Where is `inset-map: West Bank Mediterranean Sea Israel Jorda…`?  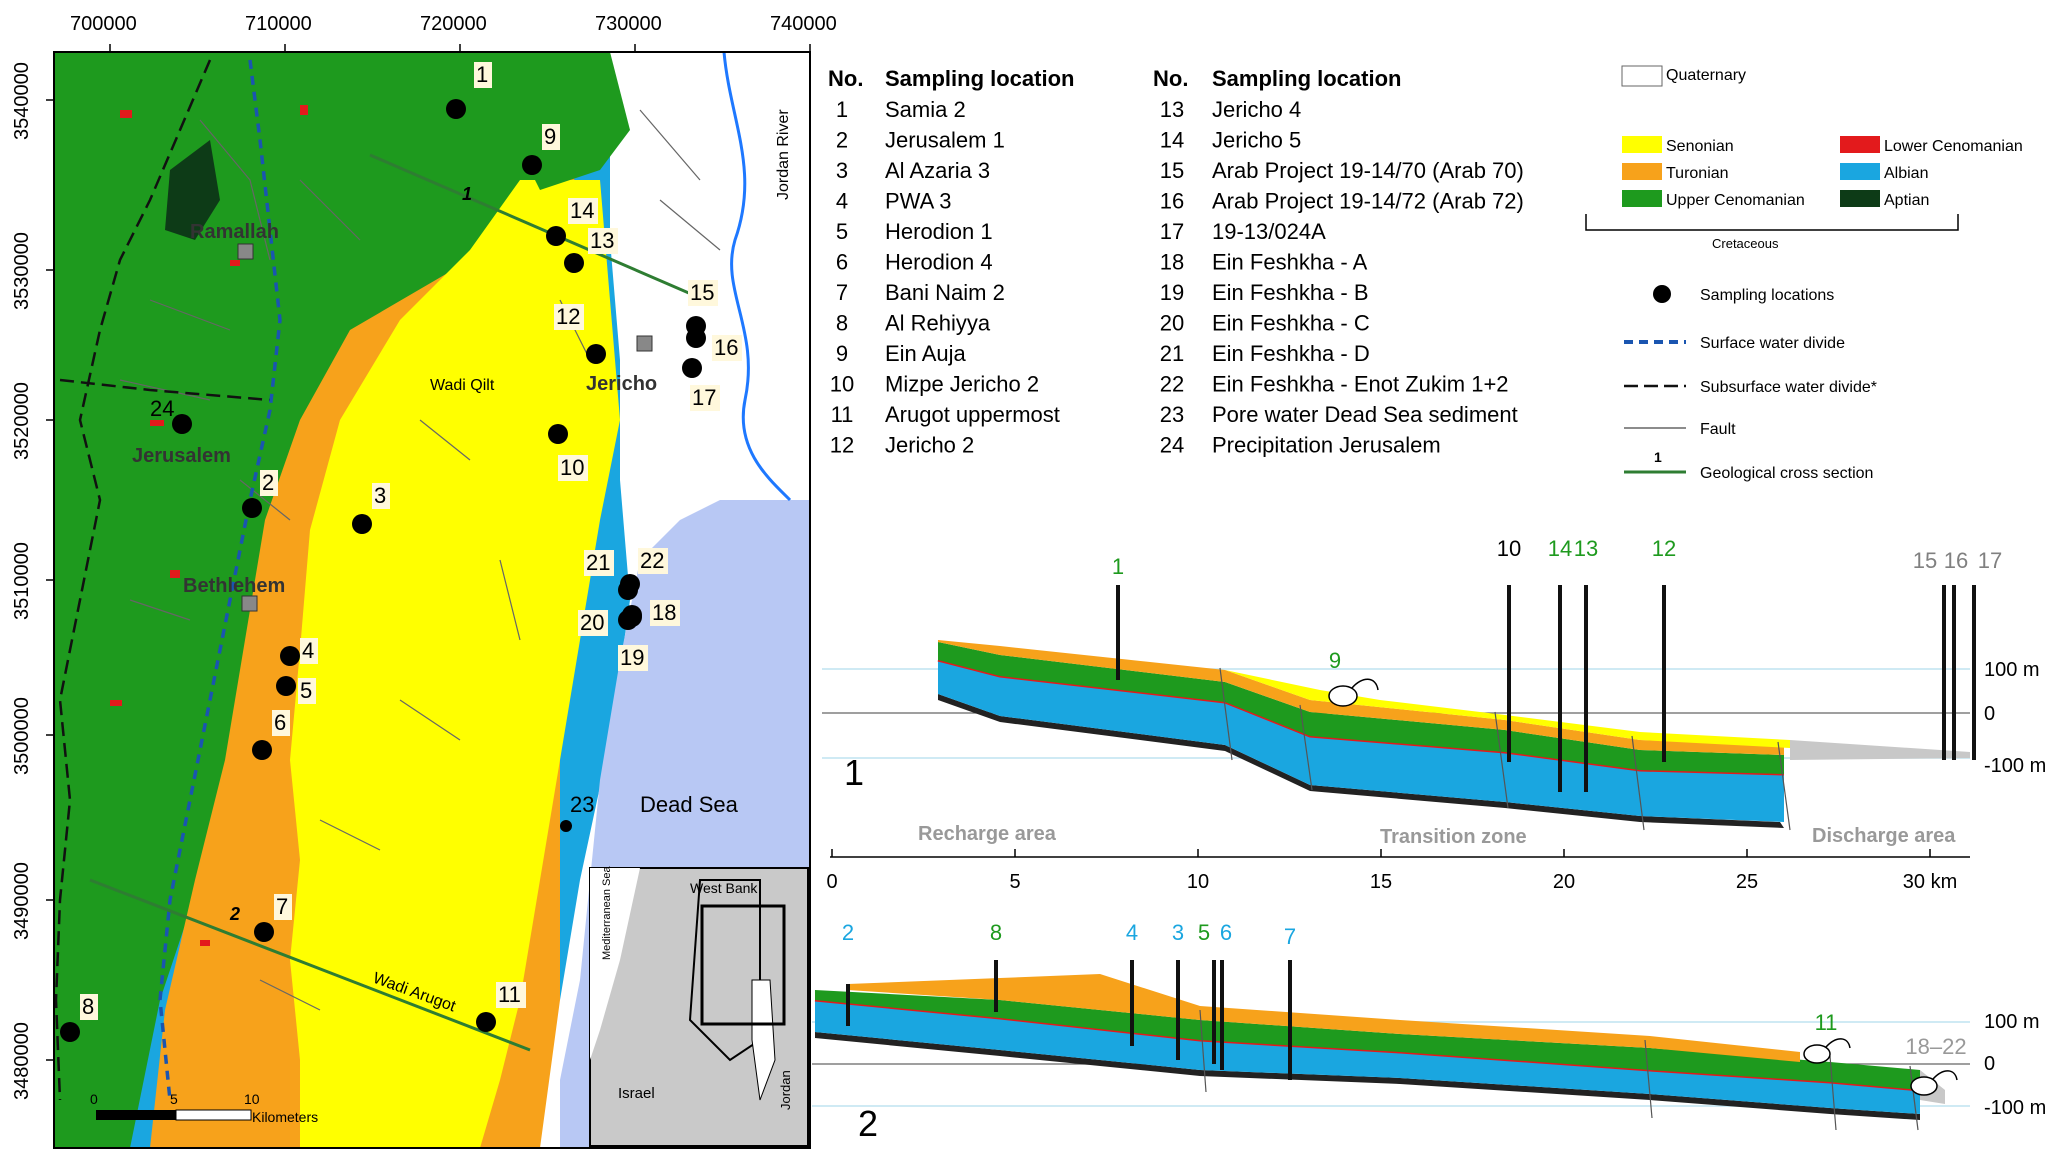 inset-map: West Bank Mediterranean Sea Israel Jorda… is located at coordinates (699, 1006).